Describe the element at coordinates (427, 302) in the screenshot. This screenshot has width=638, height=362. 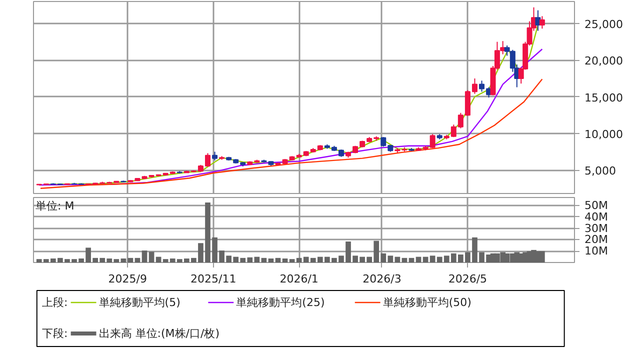
I see `legend-label: 単純移動平均(50)` at that location.